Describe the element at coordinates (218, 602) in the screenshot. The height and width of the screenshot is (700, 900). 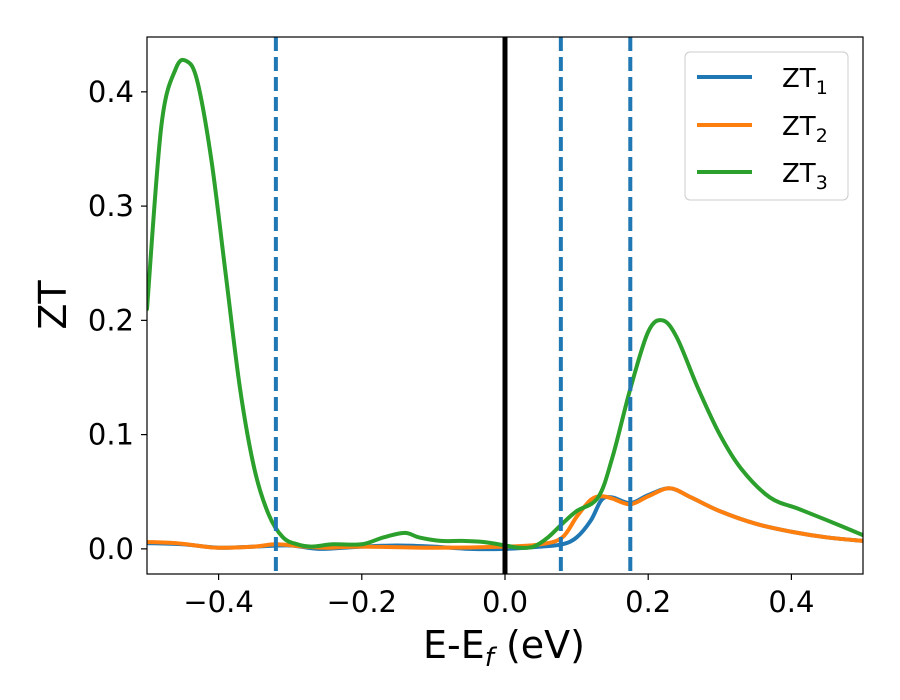
I see `x-tick-label: −0.4` at that location.